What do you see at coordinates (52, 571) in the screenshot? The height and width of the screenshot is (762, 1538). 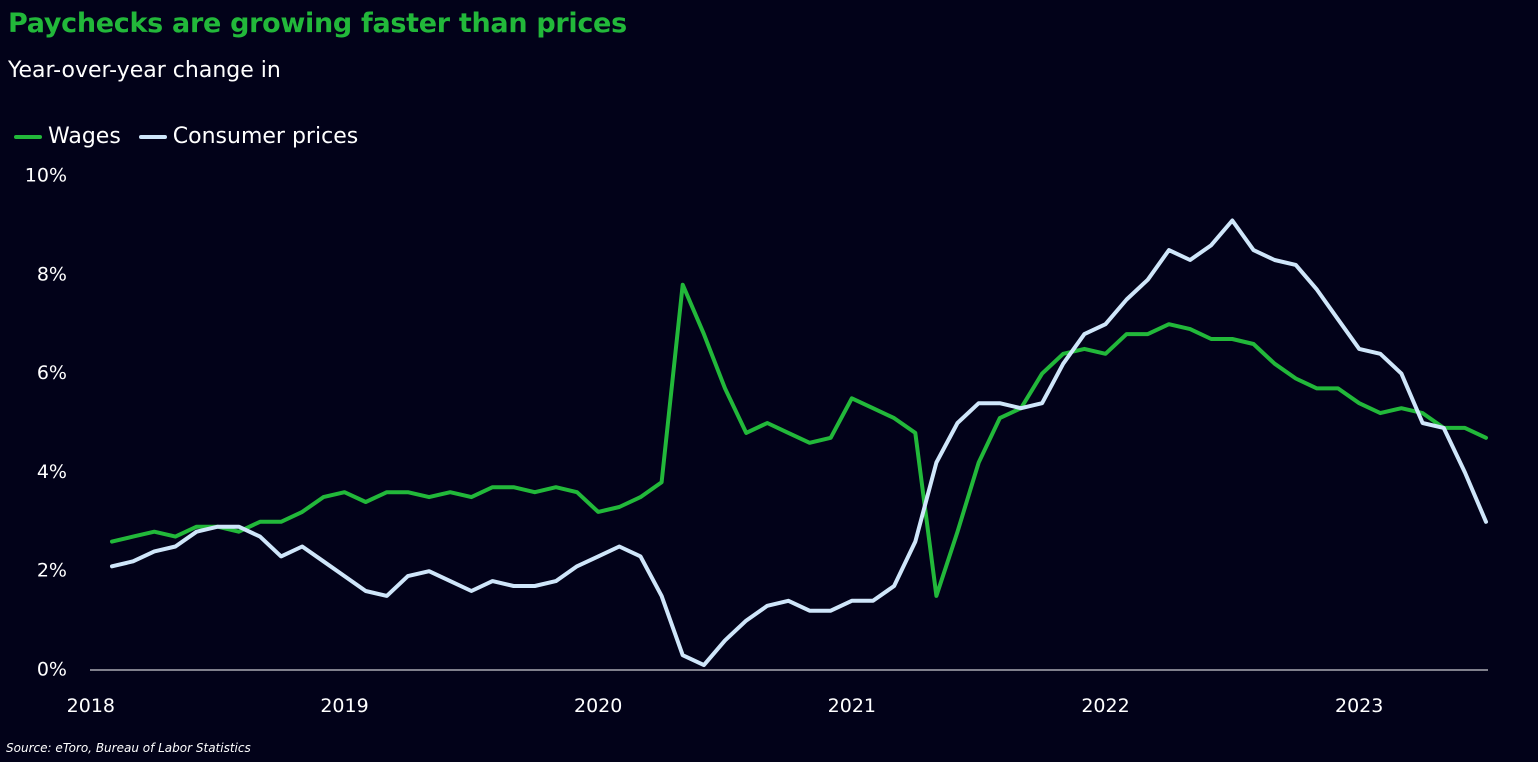 I see `y-tick-label: 2%` at bounding box center [52, 571].